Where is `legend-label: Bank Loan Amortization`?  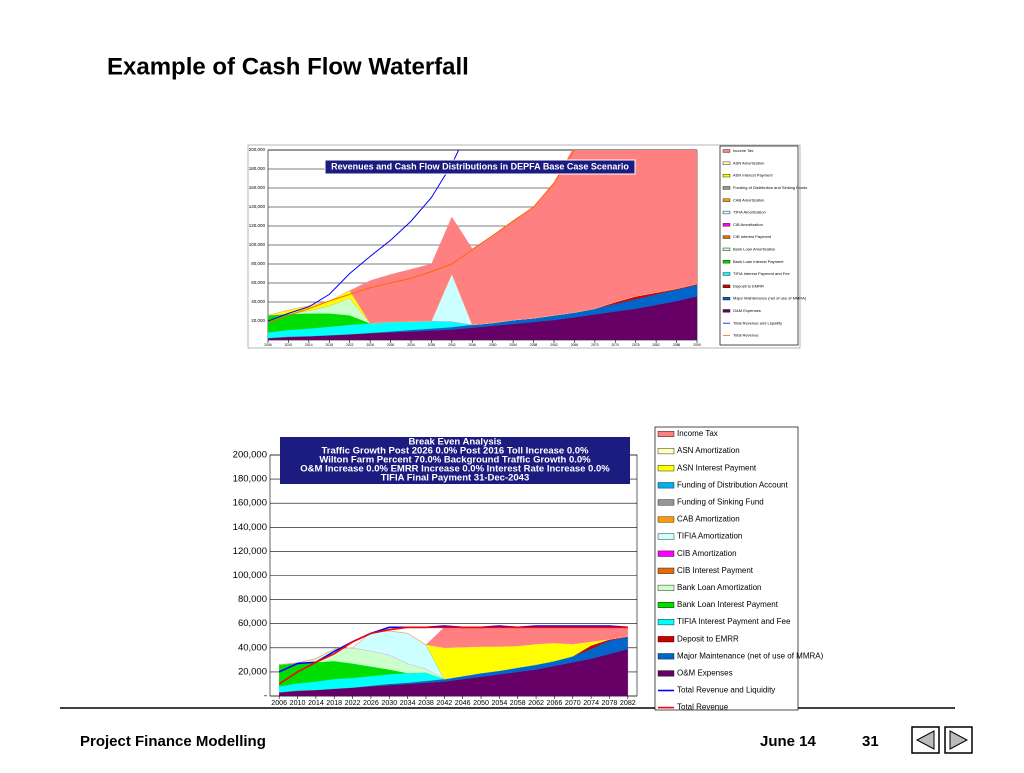 legend-label: Bank Loan Amortization is located at coordinates (754, 248).